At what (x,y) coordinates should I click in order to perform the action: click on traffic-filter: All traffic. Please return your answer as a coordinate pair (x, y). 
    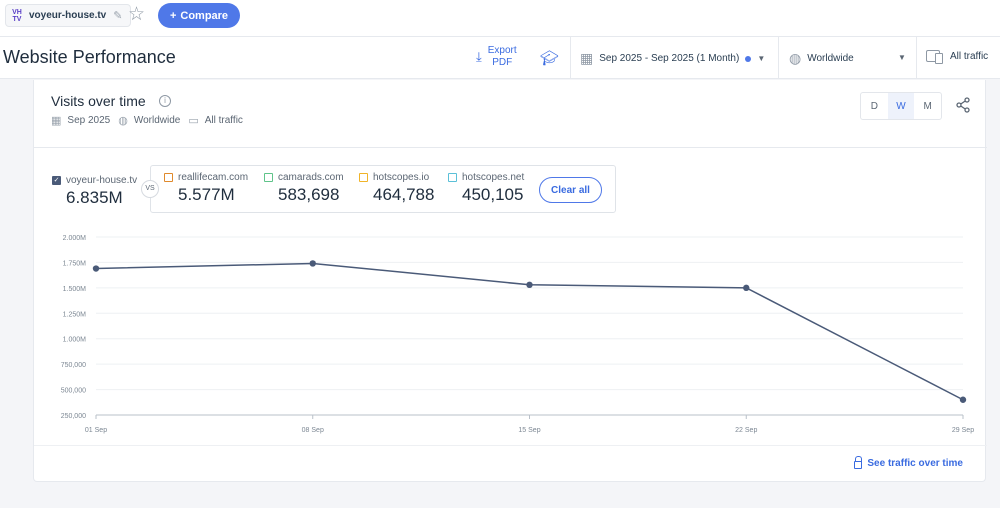
    Looking at the image, I should click on (957, 57).